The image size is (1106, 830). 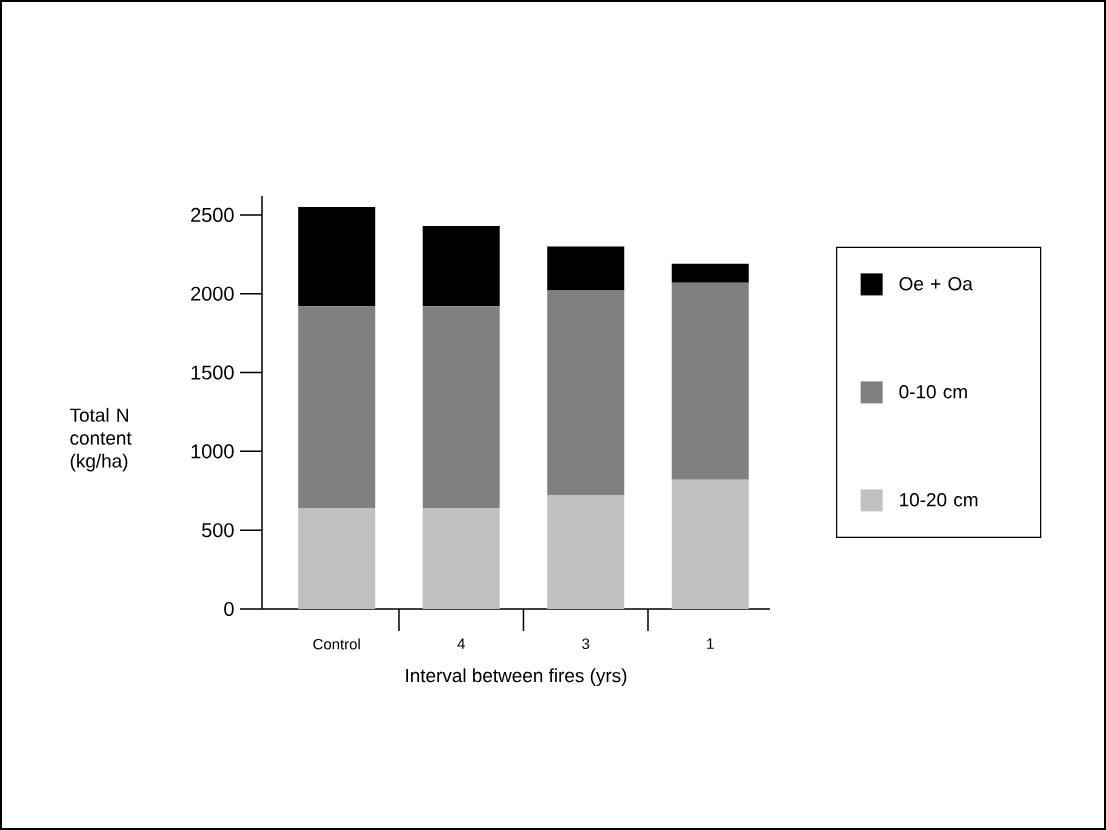 What do you see at coordinates (336, 644) in the screenshot?
I see `x-tick-label: Control` at bounding box center [336, 644].